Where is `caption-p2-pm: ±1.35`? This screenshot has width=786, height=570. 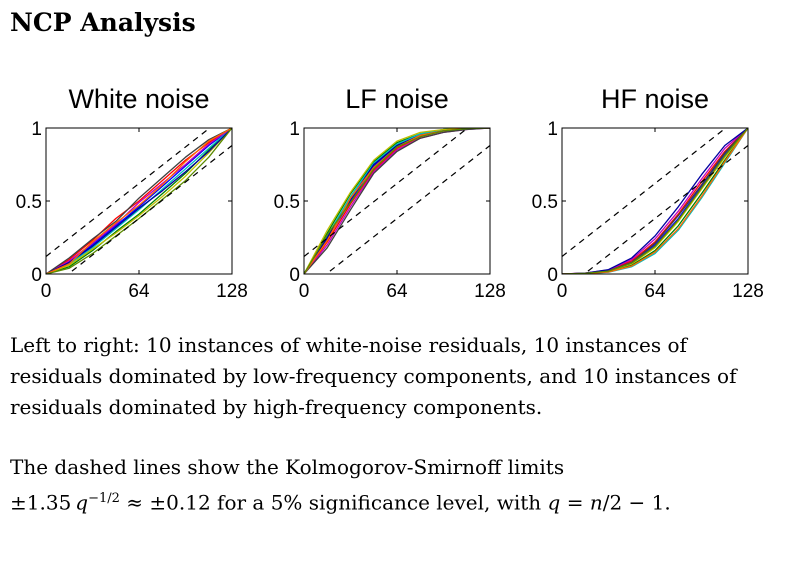
caption-p2-pm: ±1.35 is located at coordinates (41, 502).